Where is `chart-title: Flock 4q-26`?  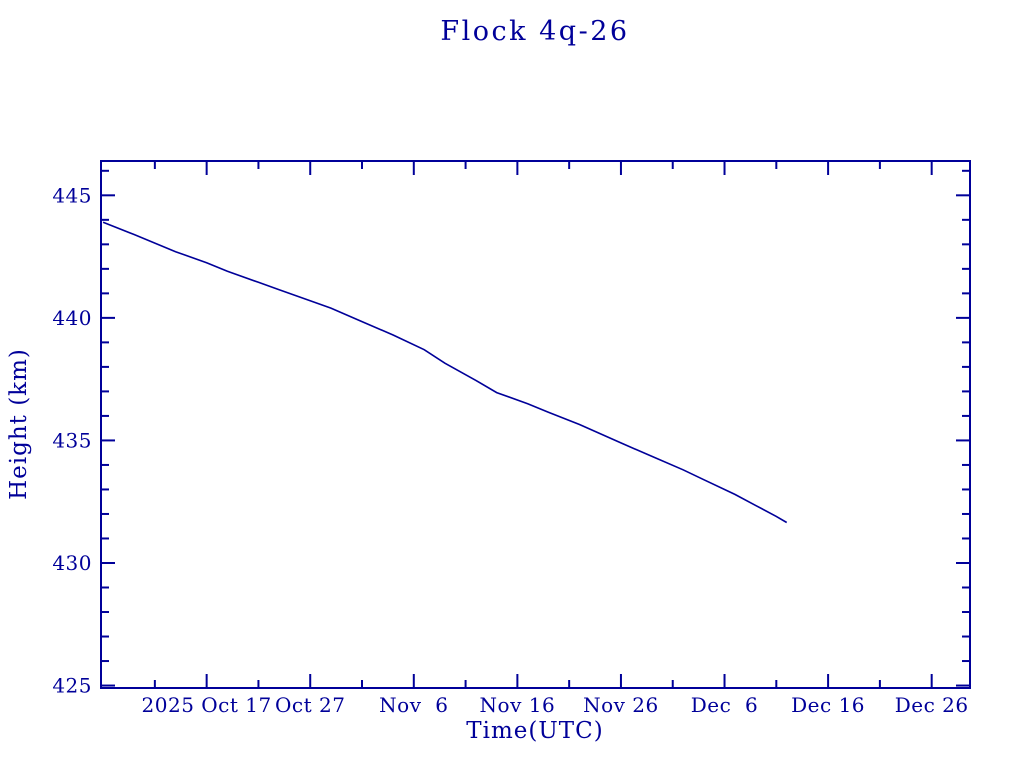
chart-title: Flock 4q-26 is located at coordinates (534, 31).